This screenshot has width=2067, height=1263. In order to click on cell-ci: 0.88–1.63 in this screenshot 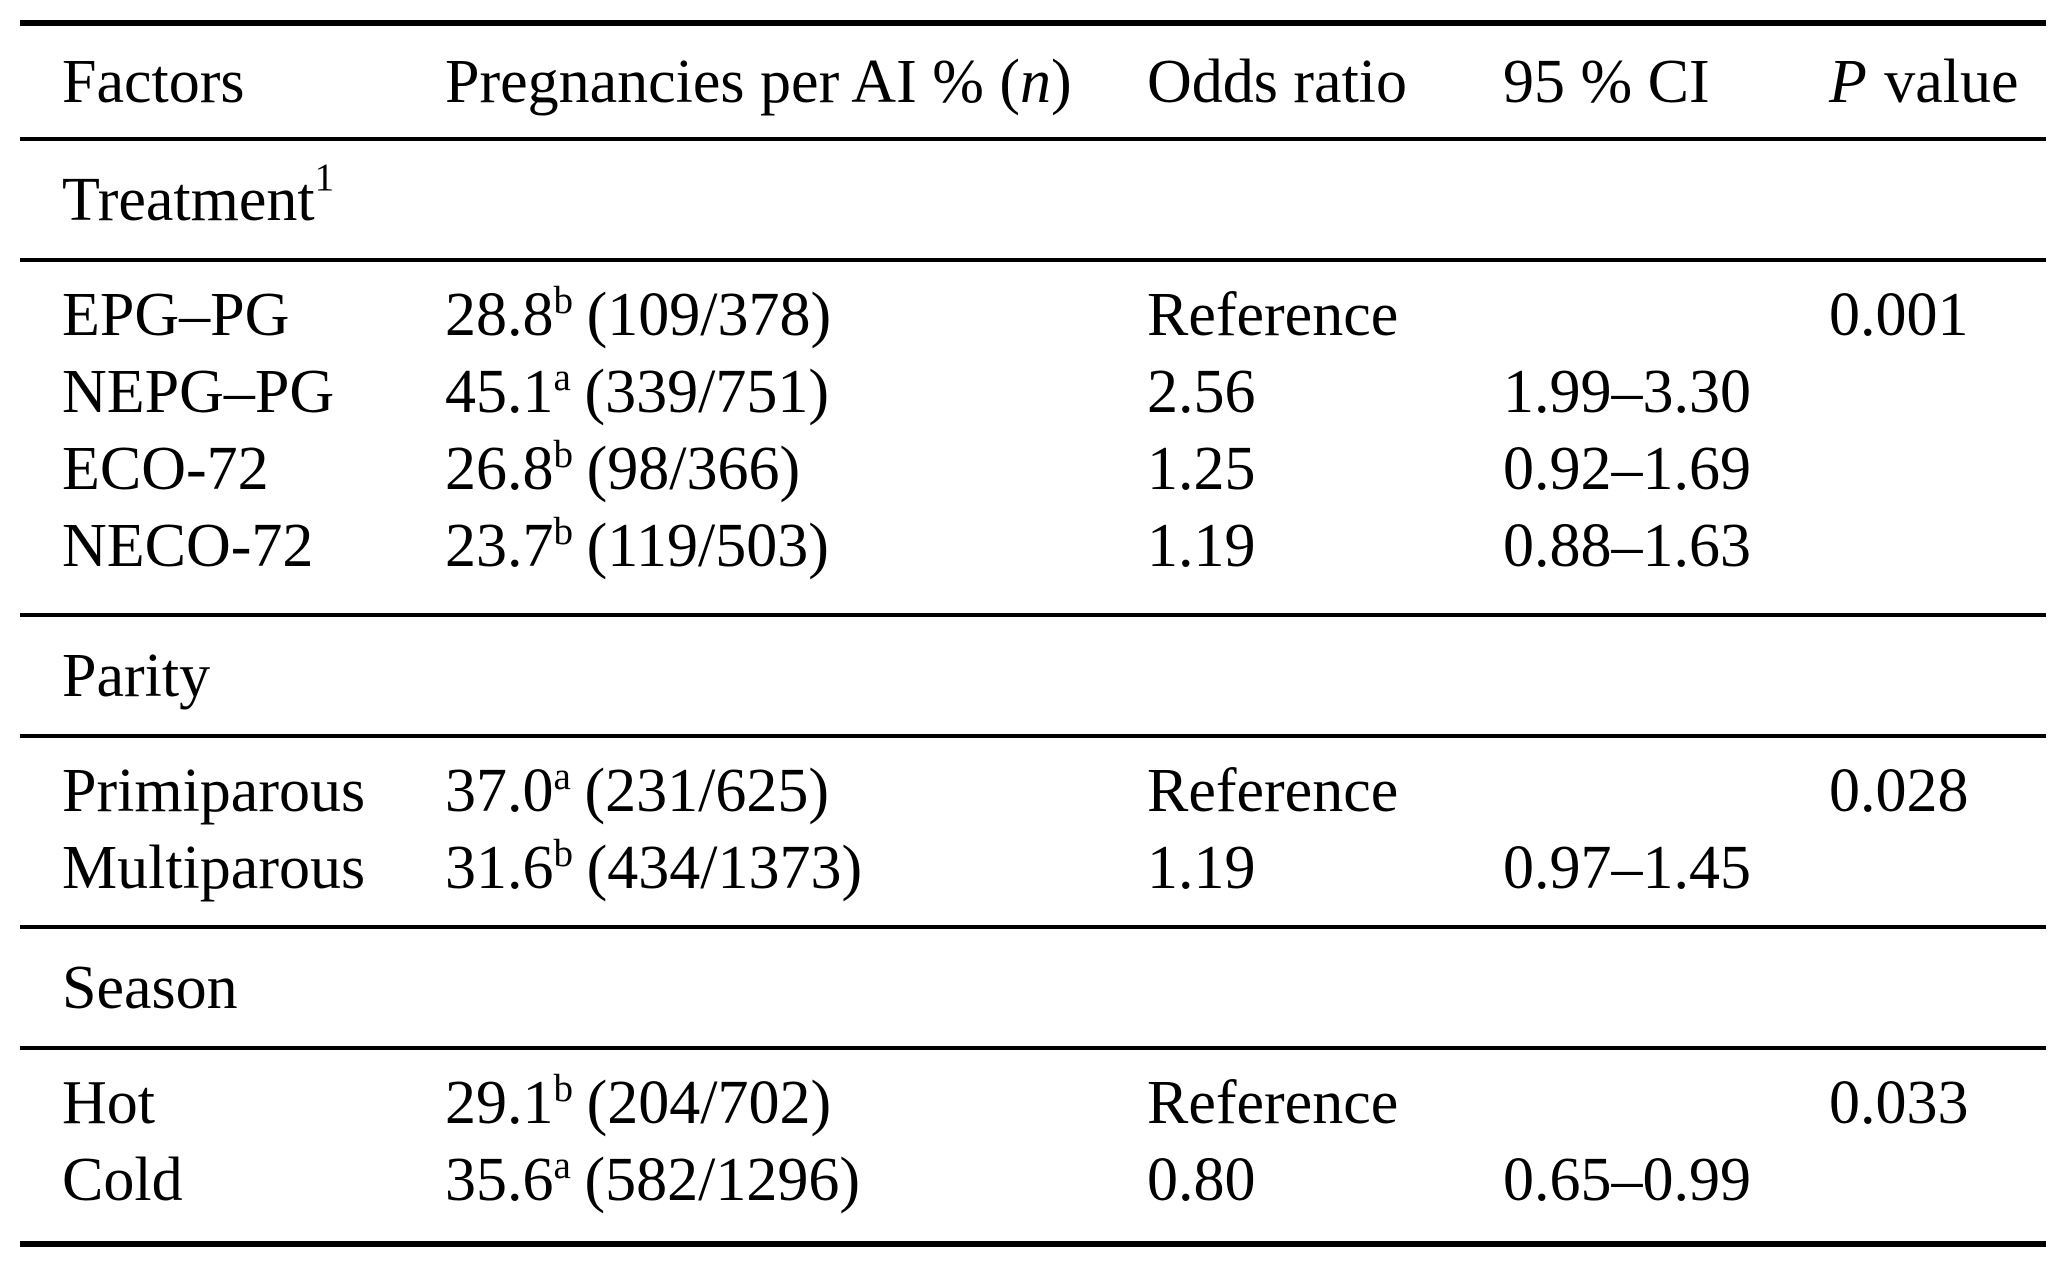, I will do `click(1627, 545)`.